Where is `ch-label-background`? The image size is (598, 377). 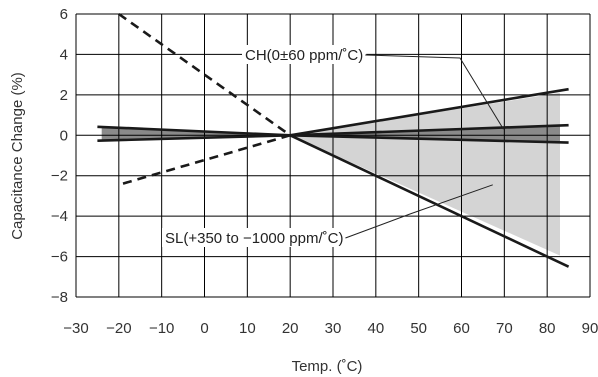 ch-label-background is located at coordinates (304, 54).